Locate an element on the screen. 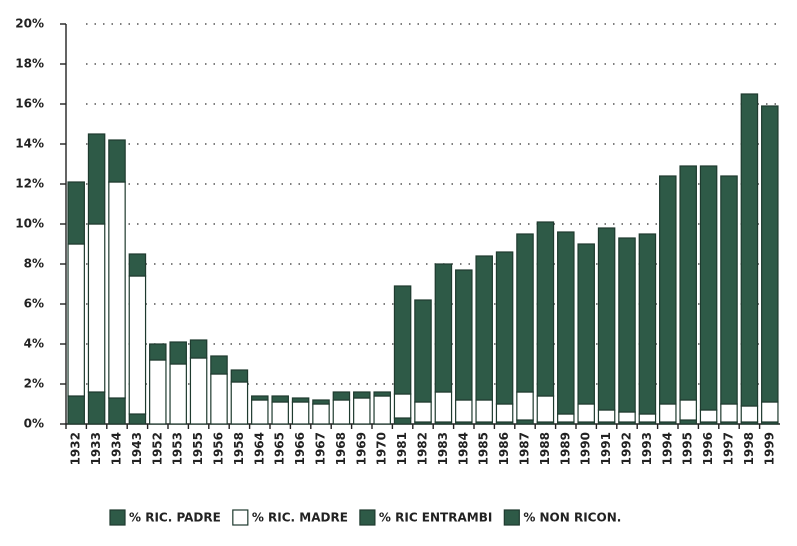  legend-item: % RIC. PADRE is located at coordinates (165, 517).